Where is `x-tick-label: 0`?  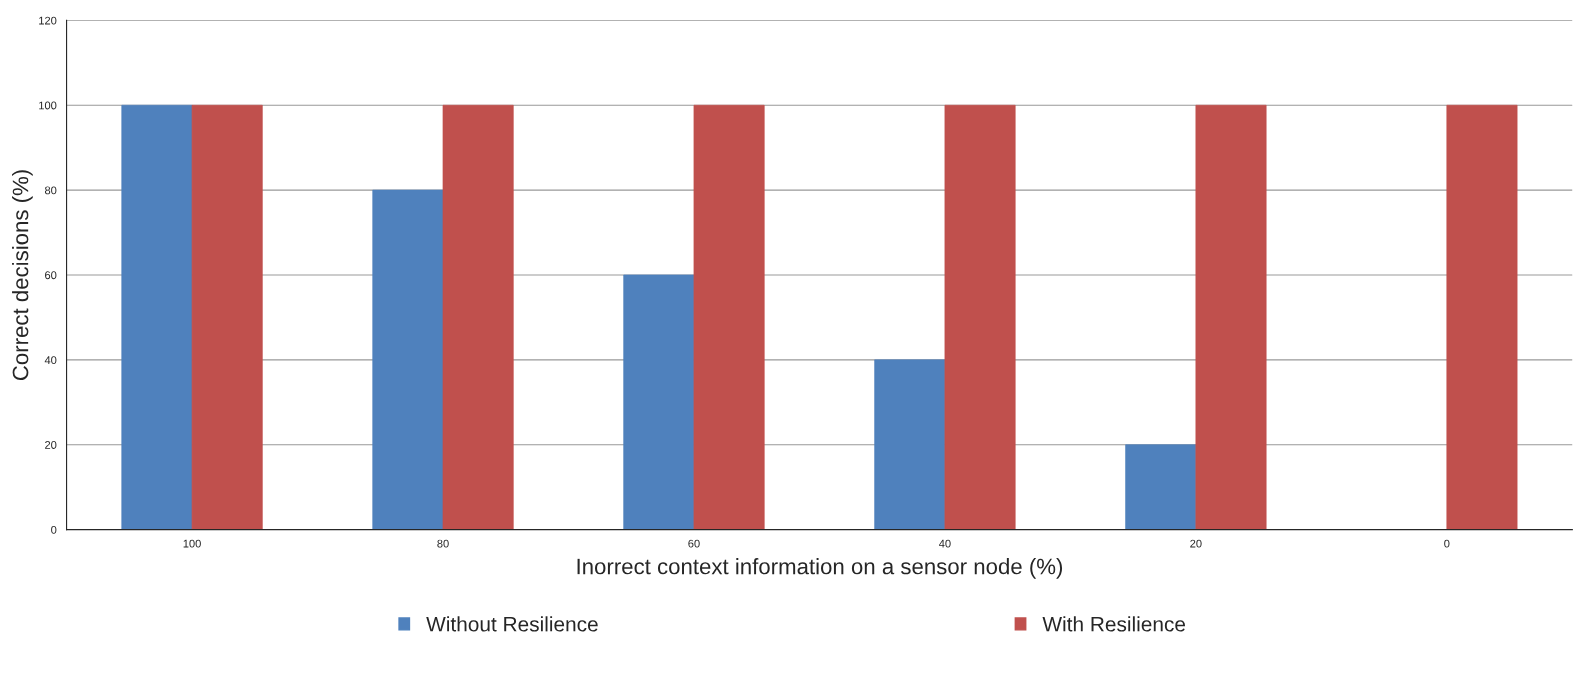
x-tick-label: 0 is located at coordinates (1447, 543).